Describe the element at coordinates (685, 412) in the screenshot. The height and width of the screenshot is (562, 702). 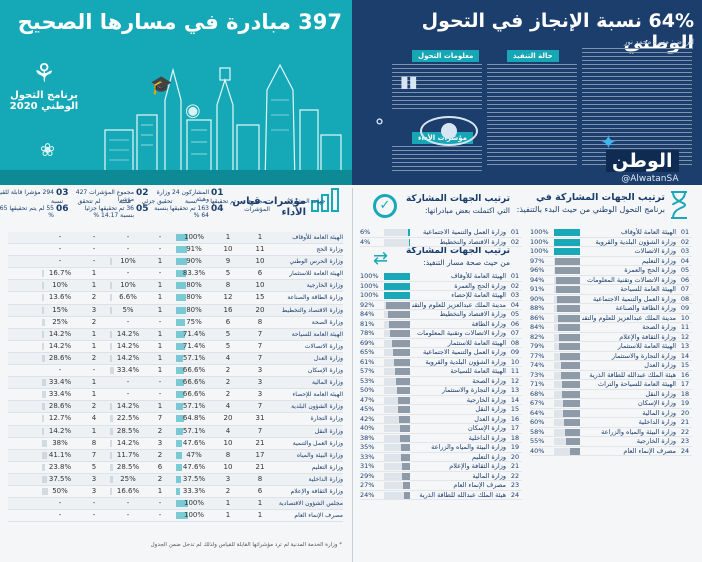
I see `rank-number: 20` at that location.